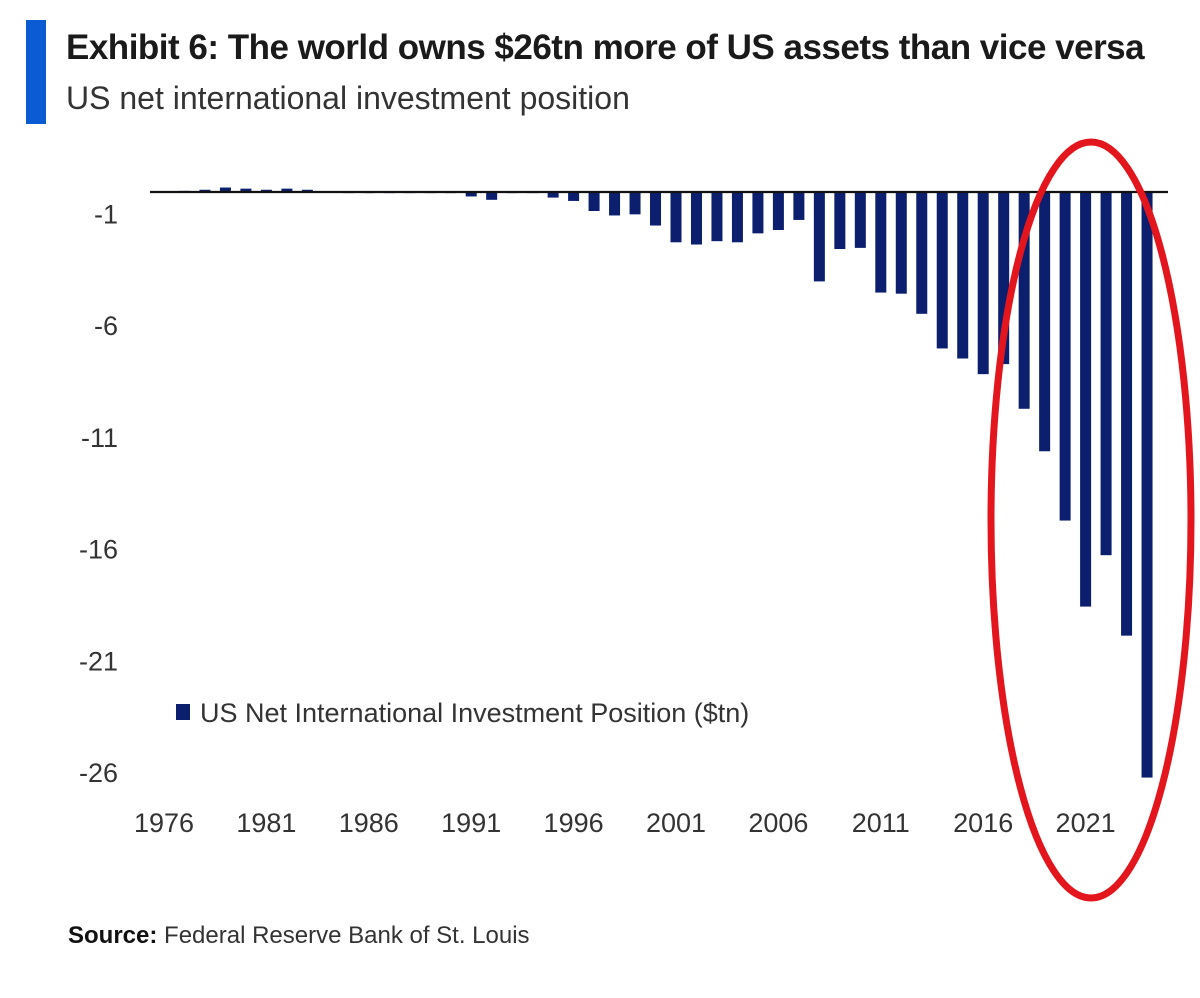 This screenshot has width=1200, height=998. I want to click on legend-swatch, so click(183, 712).